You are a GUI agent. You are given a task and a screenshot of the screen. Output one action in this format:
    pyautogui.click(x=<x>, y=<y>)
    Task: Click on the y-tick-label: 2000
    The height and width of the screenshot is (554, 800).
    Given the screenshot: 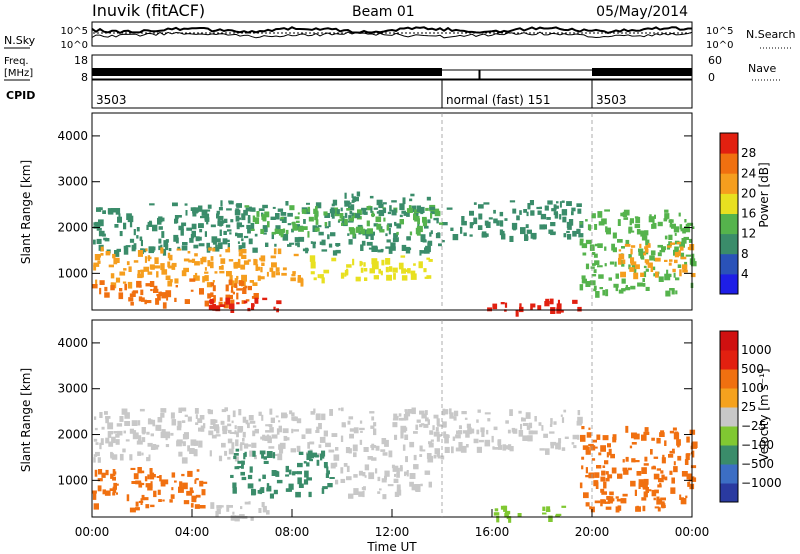 What is the action you would take?
    pyautogui.click(x=72, y=228)
    